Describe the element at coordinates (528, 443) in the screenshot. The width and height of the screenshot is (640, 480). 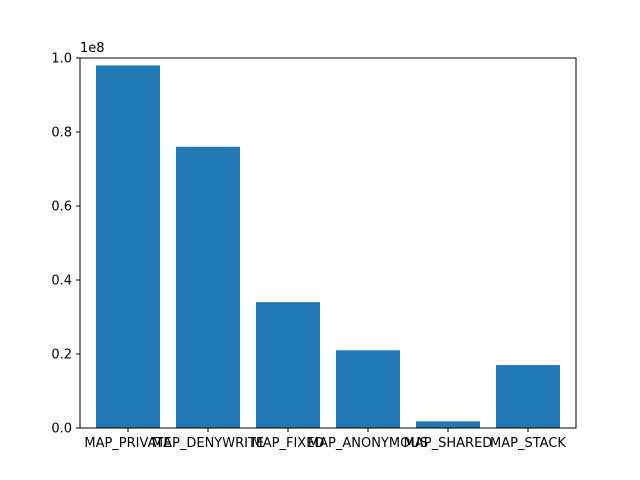
I see `x-tick-label: MAP_STACK` at that location.